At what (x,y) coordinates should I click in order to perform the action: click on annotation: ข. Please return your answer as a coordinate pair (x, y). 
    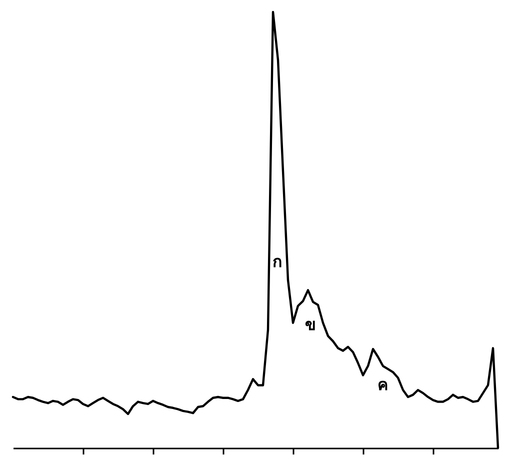
    Looking at the image, I should click on (310, 324).